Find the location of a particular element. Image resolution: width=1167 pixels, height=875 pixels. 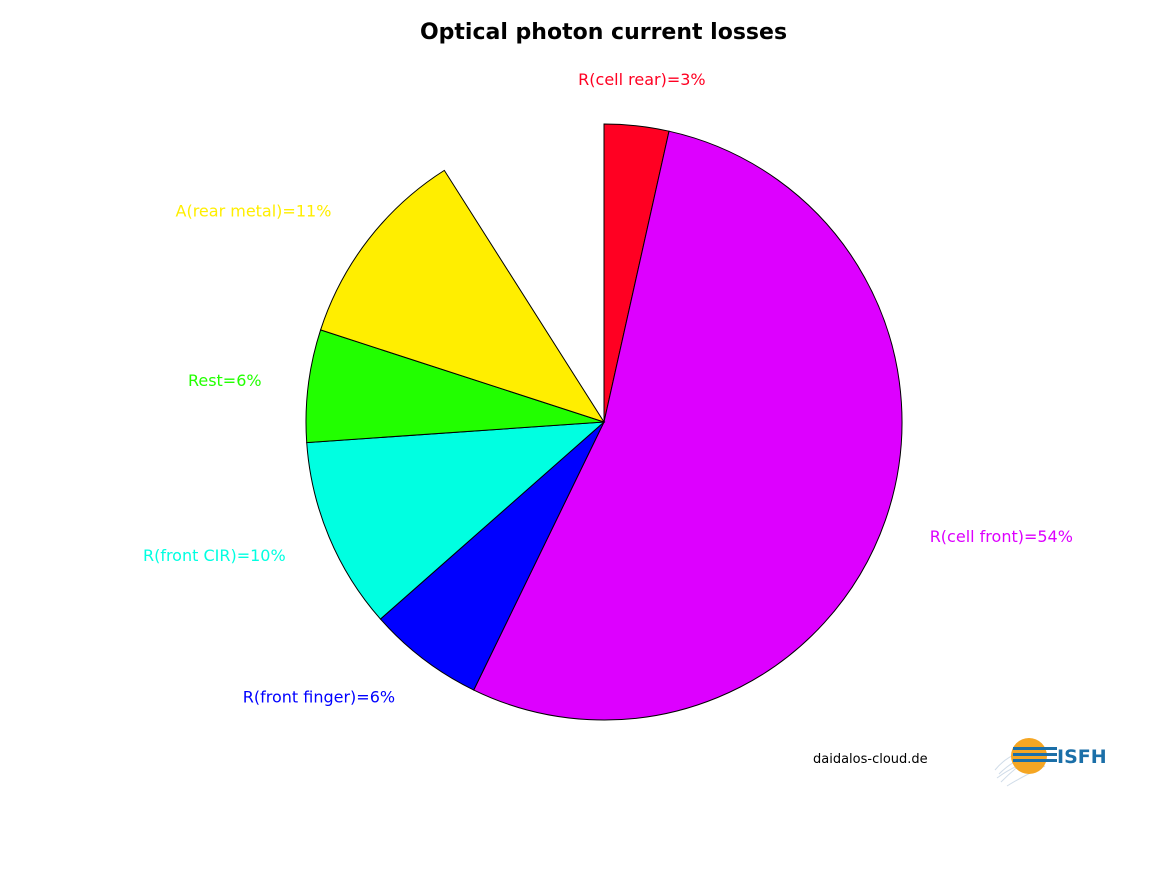

slice-label-3: R(front CIR)=10% is located at coordinates (214, 555).